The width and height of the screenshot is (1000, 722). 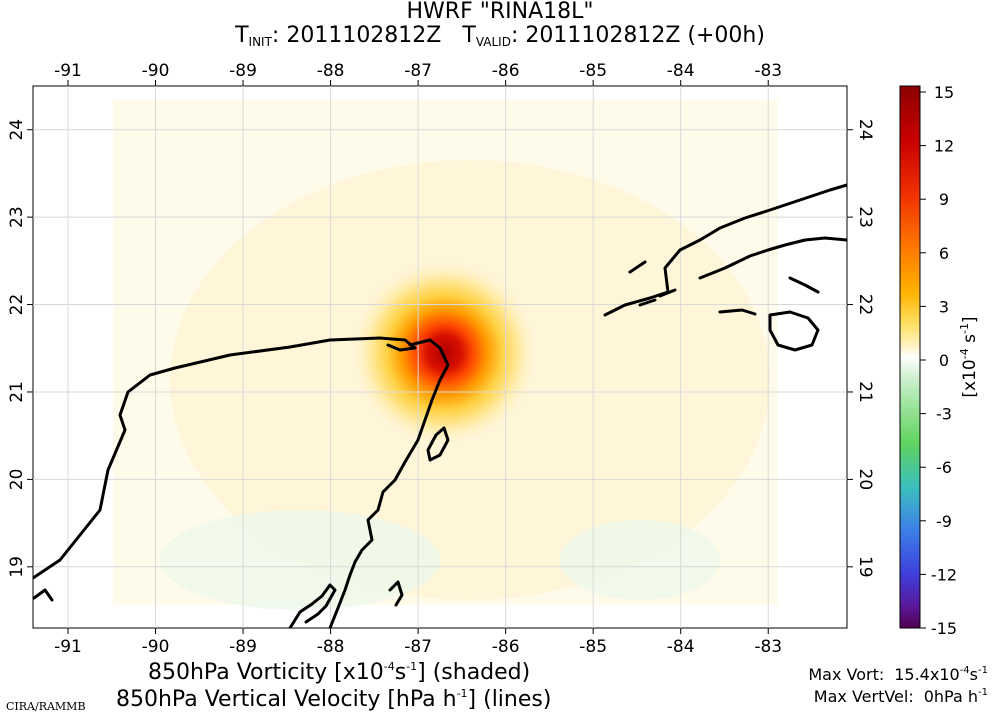 What do you see at coordinates (412, 666) in the screenshot?
I see `footer-line1-exp2: -1` at bounding box center [412, 666].